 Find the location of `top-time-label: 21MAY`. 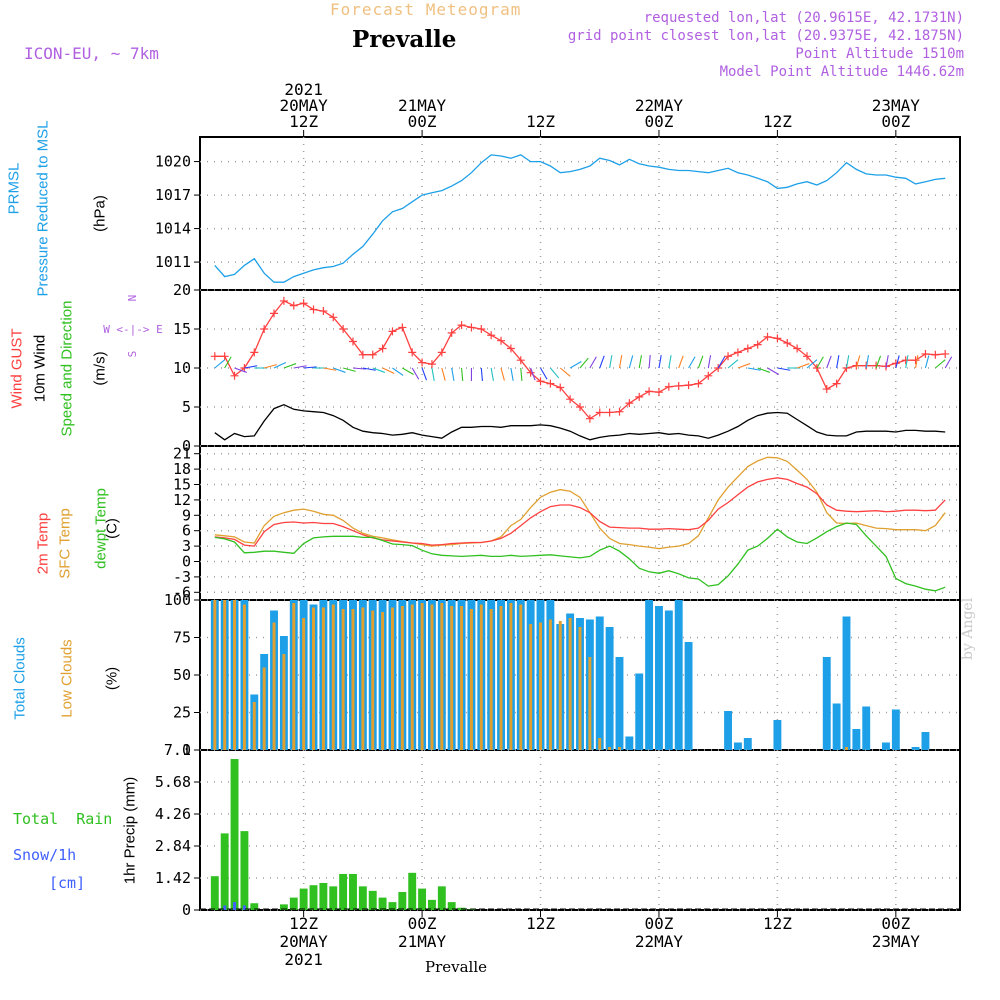

top-time-label: 21MAY is located at coordinates (422, 105).